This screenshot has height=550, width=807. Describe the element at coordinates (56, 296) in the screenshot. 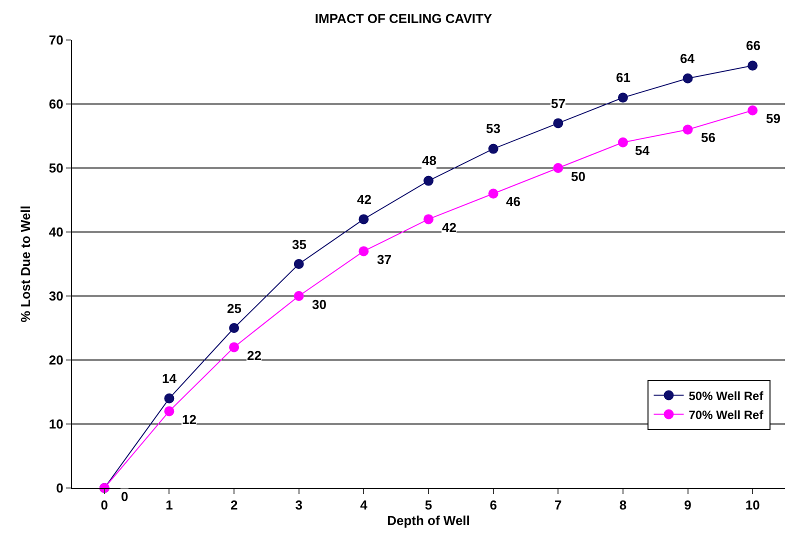

I see `y-tick-label: 30` at that location.